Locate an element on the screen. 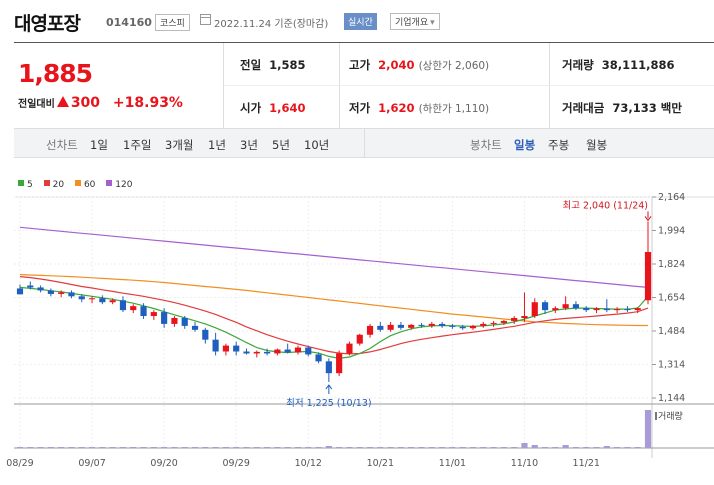  candle-weekly: 주봉 is located at coordinates (559, 145).